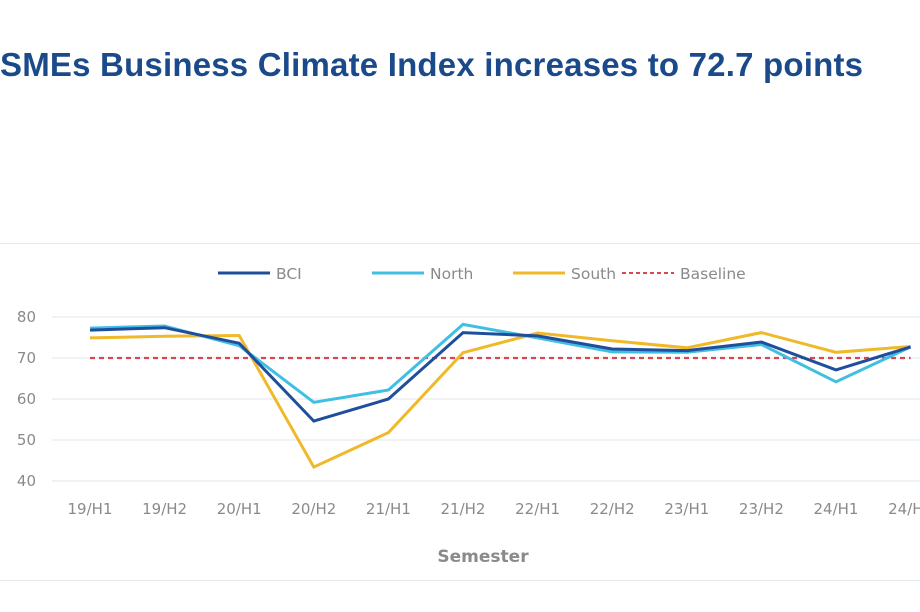 This screenshot has width=920, height=612. What do you see at coordinates (686, 509) in the screenshot?
I see `x-tick-label: 23/H1` at bounding box center [686, 509].